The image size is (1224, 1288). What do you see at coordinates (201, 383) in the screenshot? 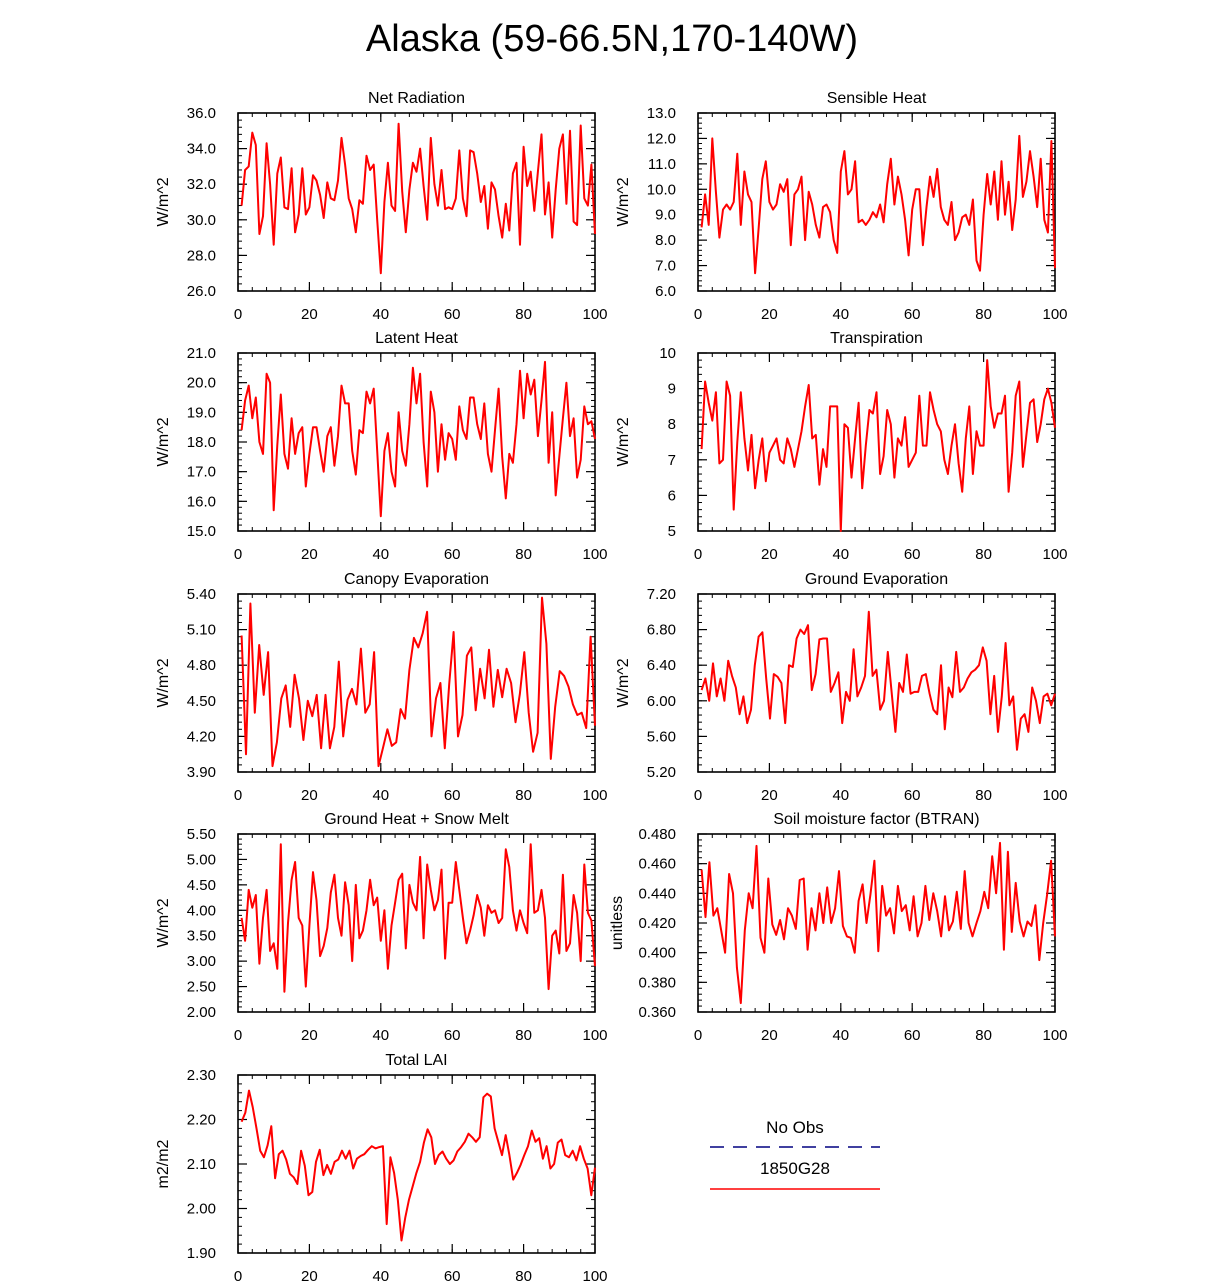
I see `y-tick-label: 20.0` at bounding box center [201, 383].